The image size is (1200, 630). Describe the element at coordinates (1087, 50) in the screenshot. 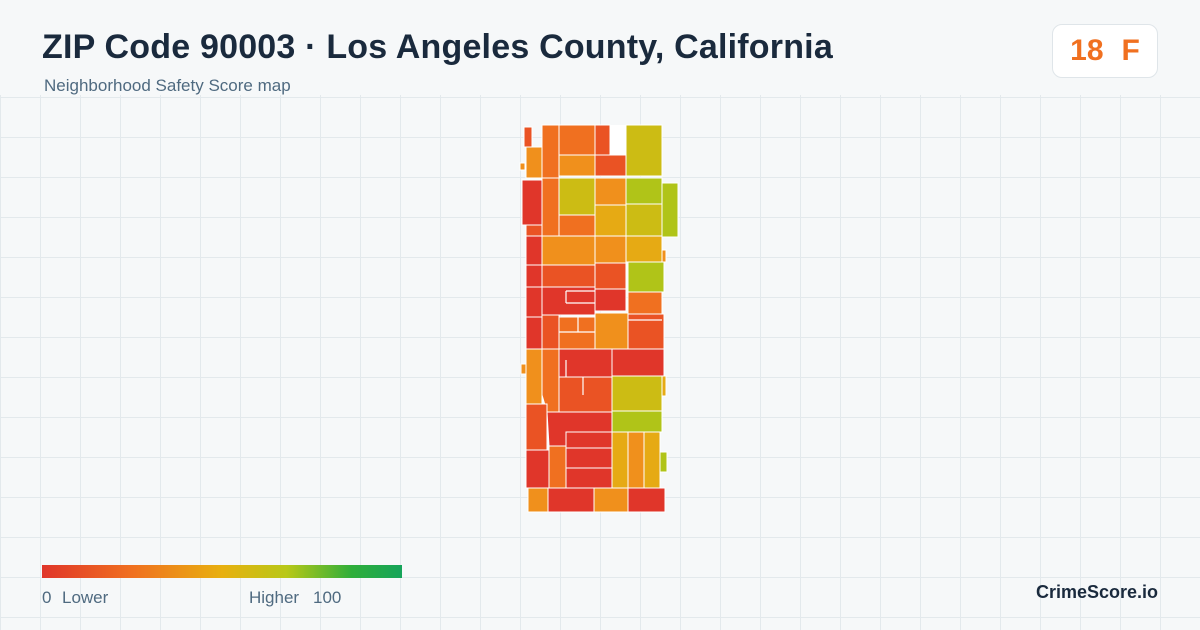

I see `safety-score-value: 18` at that location.